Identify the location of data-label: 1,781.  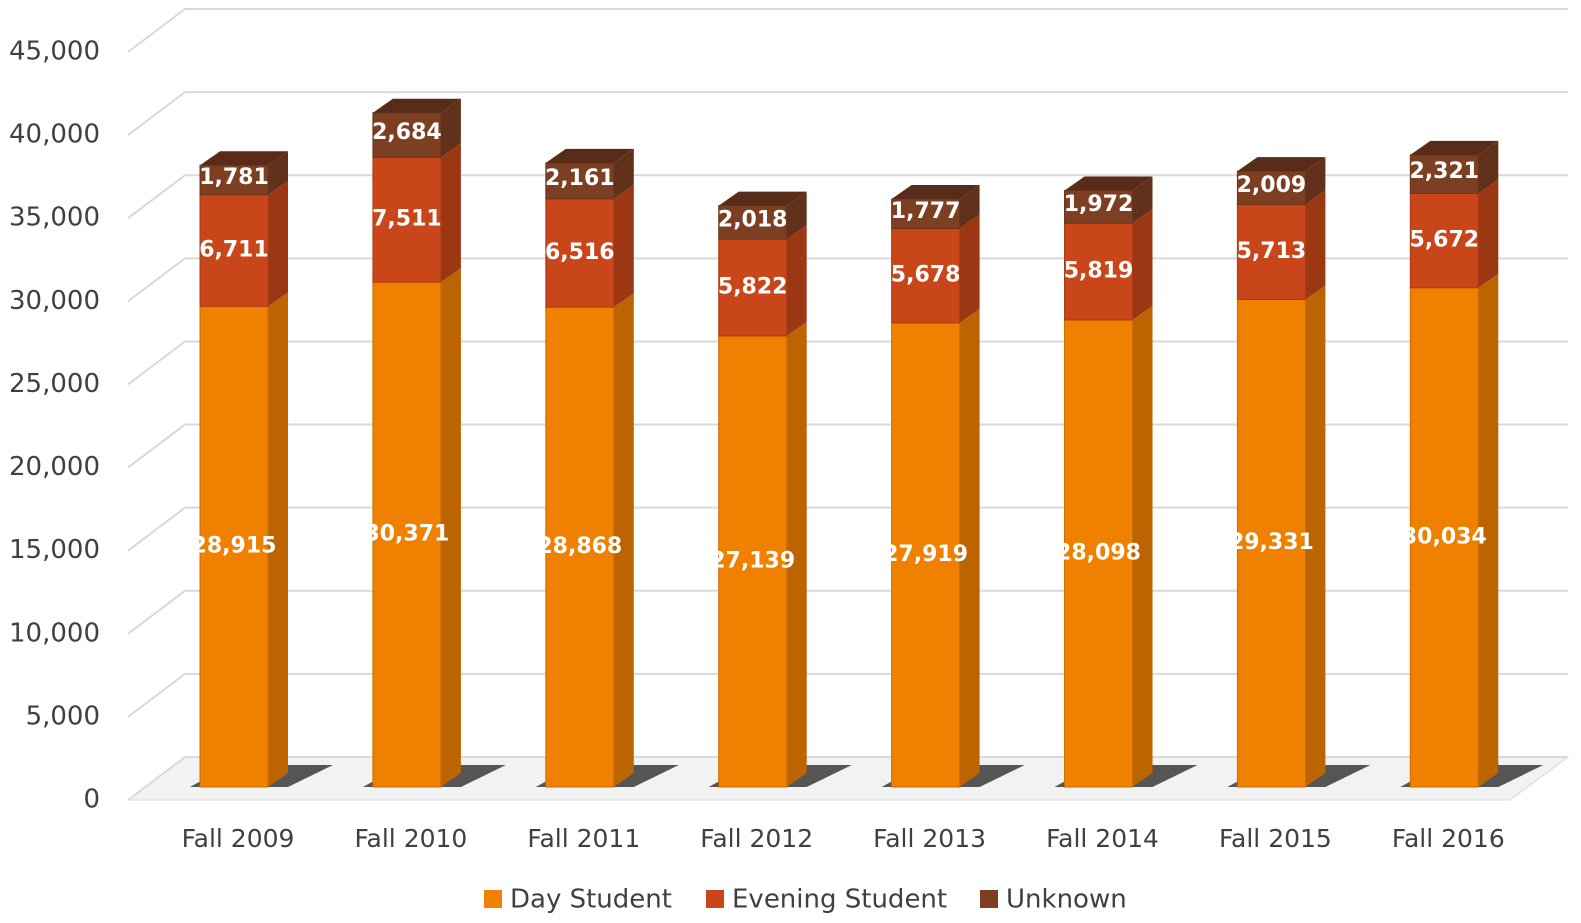
(234, 177).